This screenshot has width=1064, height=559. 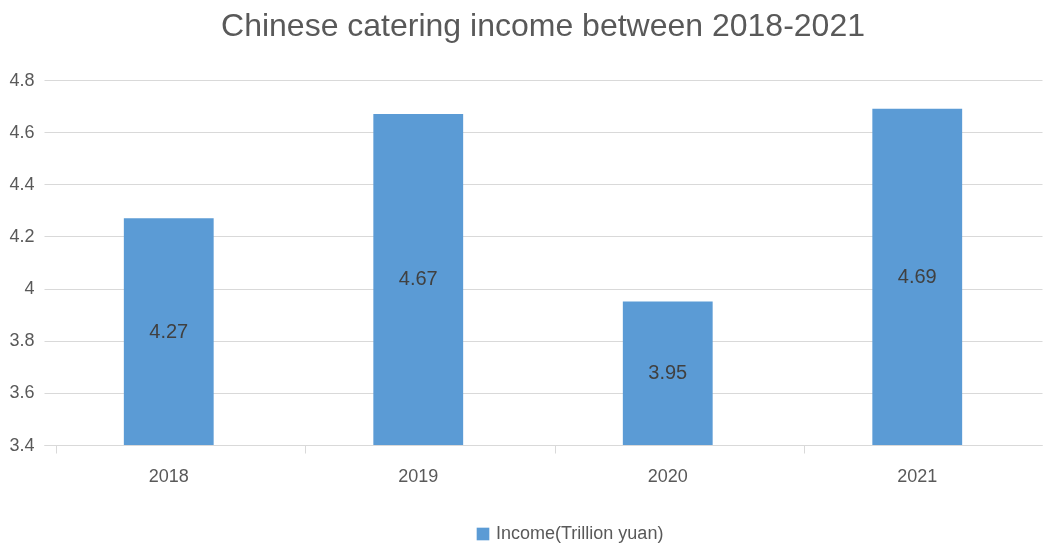 What do you see at coordinates (580, 533) in the screenshot?
I see `legend-label: Income(Trillion yuan)` at bounding box center [580, 533].